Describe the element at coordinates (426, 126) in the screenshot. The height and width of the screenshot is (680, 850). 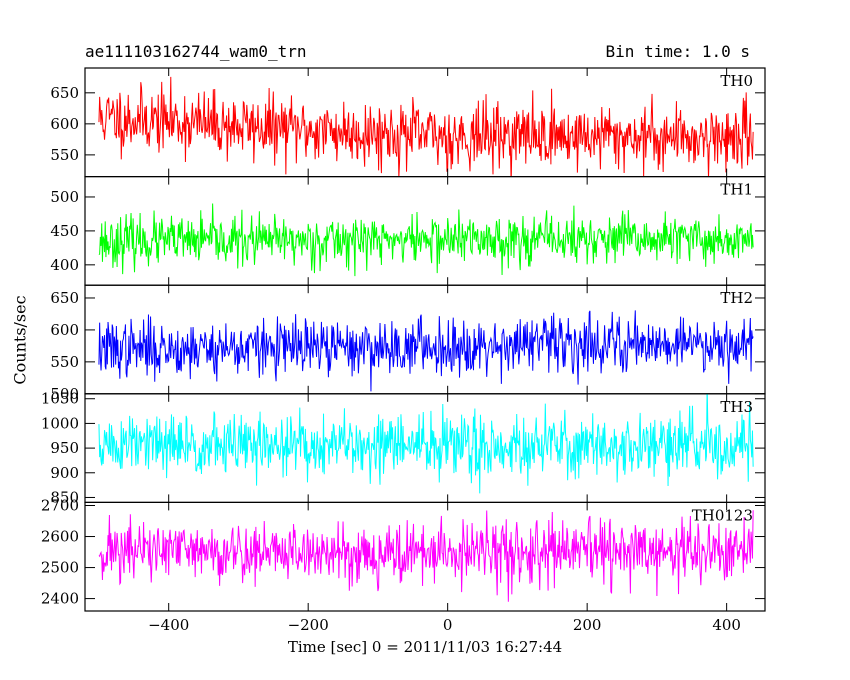
I see `series-th0-line` at that location.